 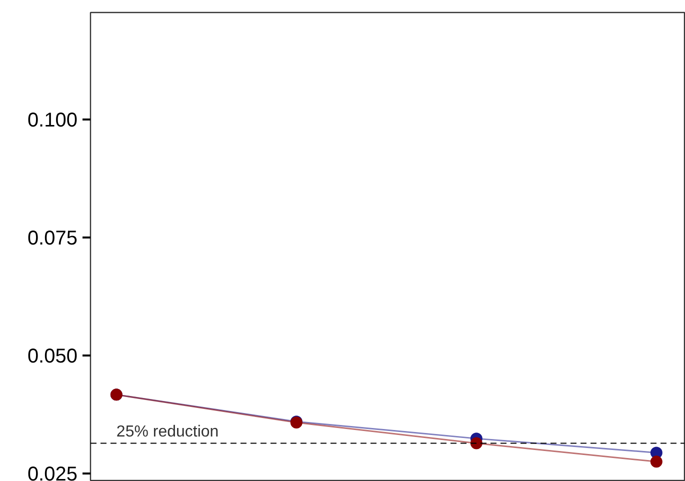 I want to click on y-tick-label: 0.075, so click(x=52, y=239).